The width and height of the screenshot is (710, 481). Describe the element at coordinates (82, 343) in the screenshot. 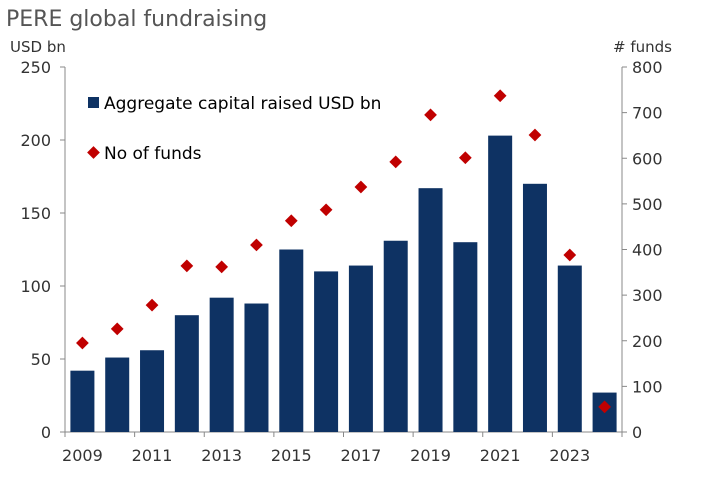

I see `point-2009` at that location.